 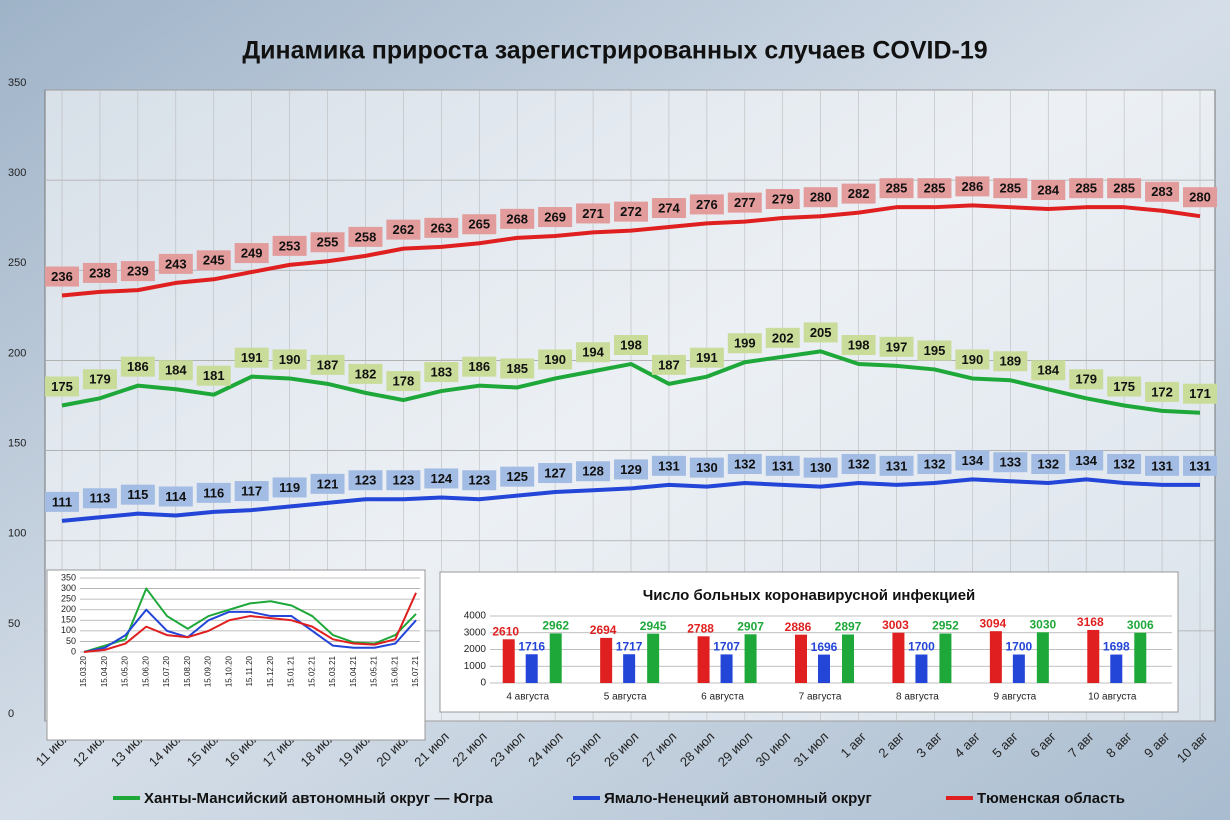 What do you see at coordinates (750, 626) in the screenshot?
I see `value-label: 2907` at bounding box center [750, 626].